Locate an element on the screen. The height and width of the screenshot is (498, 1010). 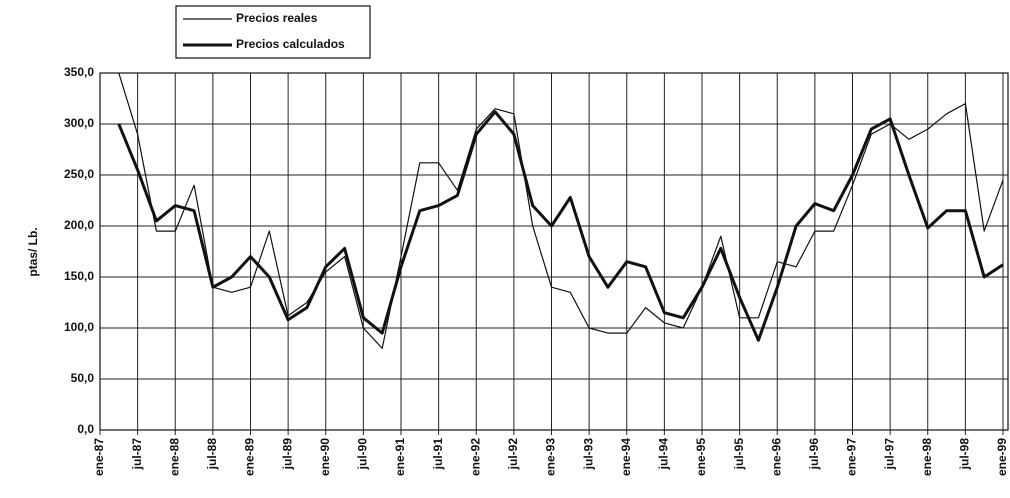
x-tick-label: jul-97 is located at coordinates (889, 454).